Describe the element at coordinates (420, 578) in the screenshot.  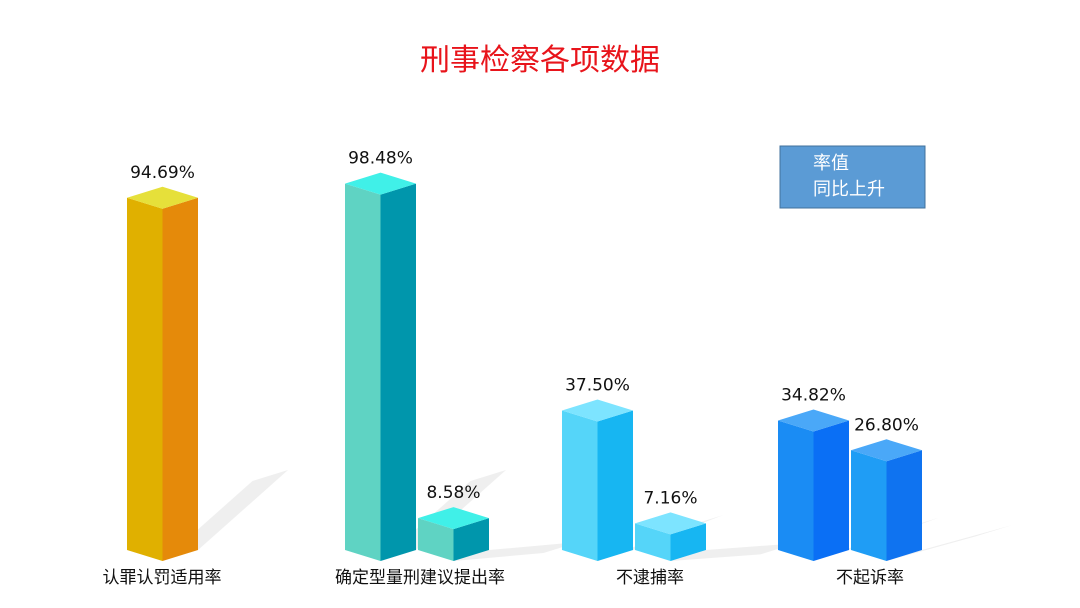
I see `x-tick-label: 确定型量刑建议提出率` at that location.